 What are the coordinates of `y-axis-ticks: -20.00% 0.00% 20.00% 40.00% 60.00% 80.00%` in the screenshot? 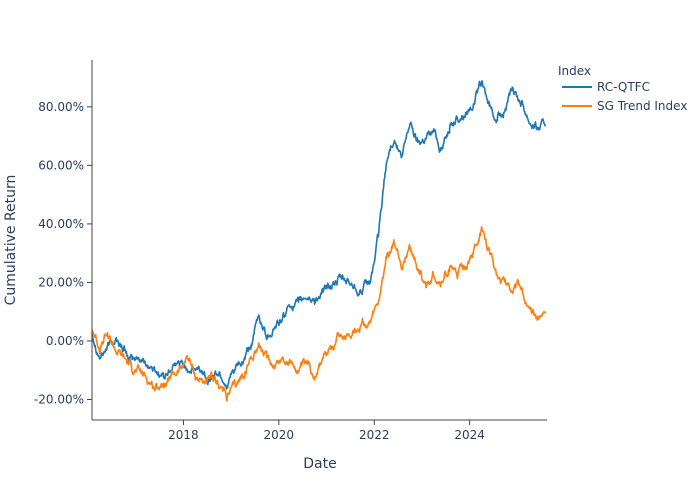 It's located at (63, 253).